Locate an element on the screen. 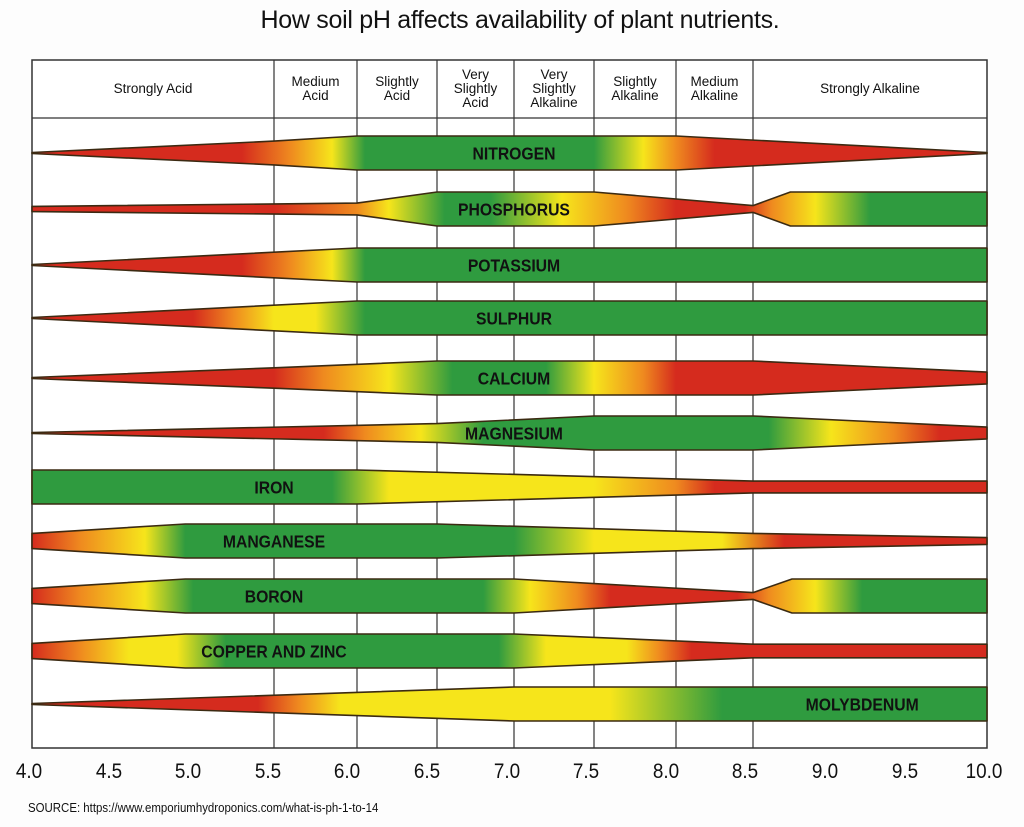 The height and width of the screenshot is (827, 1024). x-tick-label: 6.0 is located at coordinates (347, 771).